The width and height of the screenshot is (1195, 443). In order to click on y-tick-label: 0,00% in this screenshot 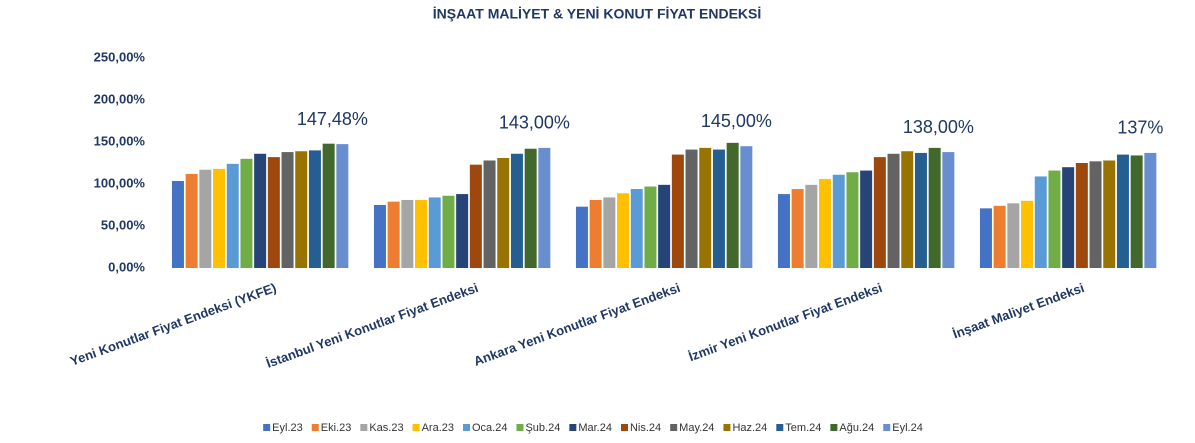, I will do `click(126, 266)`.